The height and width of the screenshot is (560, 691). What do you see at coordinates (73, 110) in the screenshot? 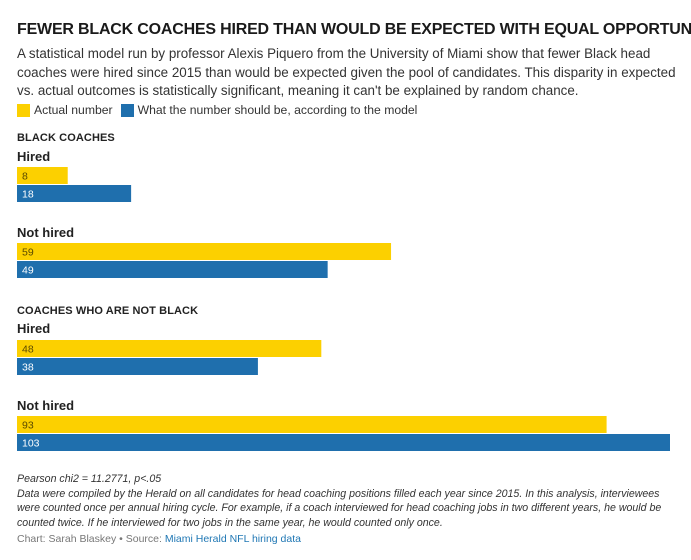
I see `legend-label-actual: Actual number` at bounding box center [73, 110].